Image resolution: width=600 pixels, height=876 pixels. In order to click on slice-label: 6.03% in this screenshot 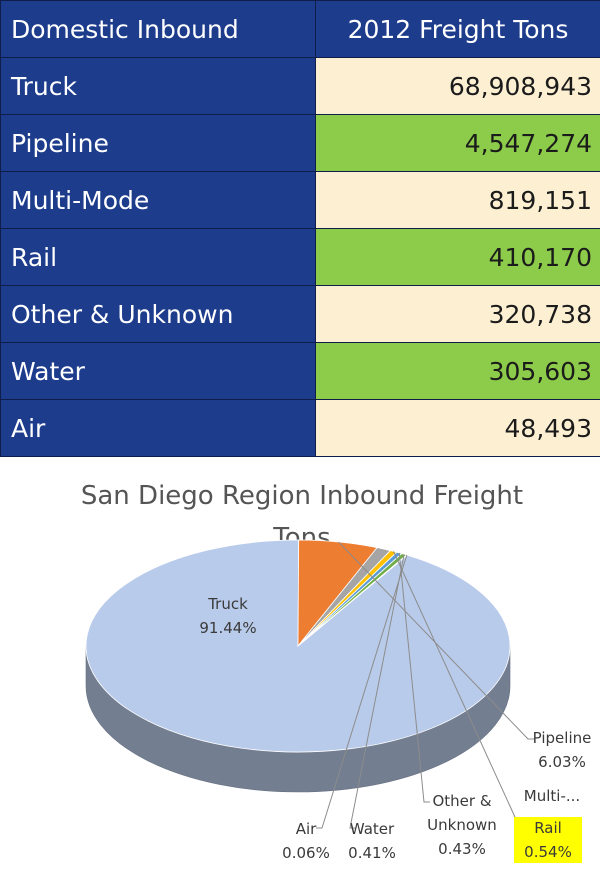, I will do `click(562, 762)`.